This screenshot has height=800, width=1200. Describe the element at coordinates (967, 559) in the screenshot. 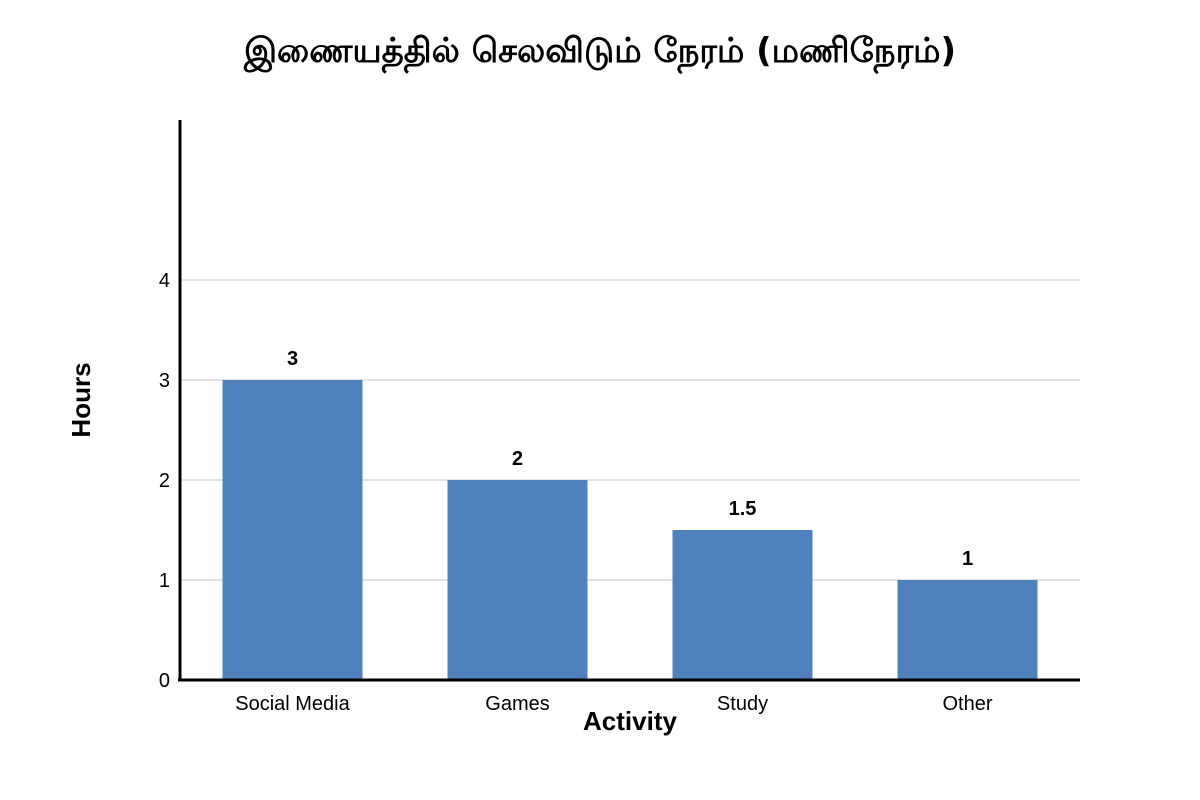

I see `data-label: 1` at that location.